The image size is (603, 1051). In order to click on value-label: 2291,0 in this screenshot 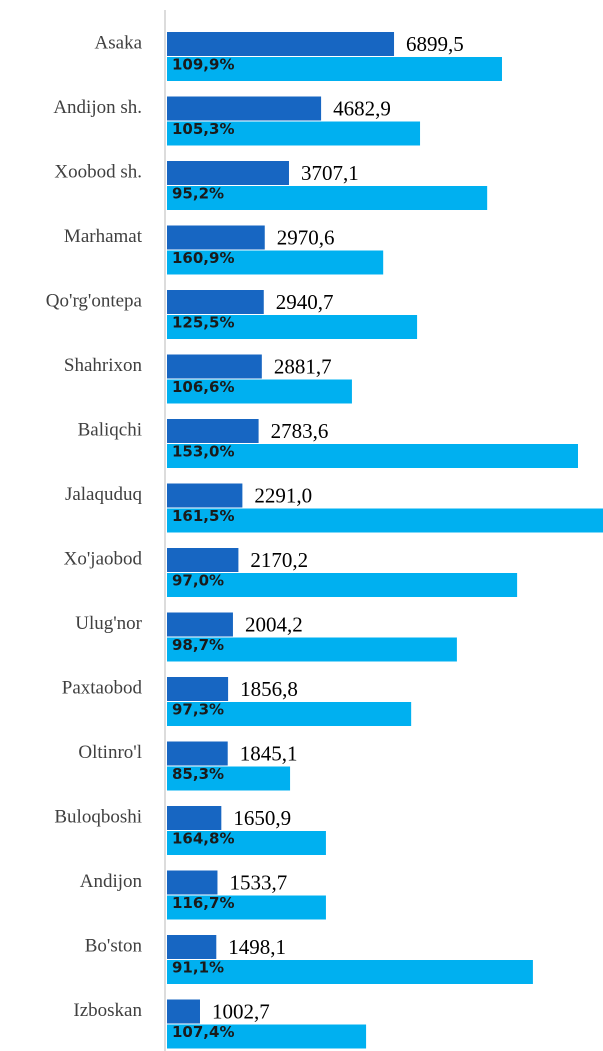, I will do `click(283, 495)`.